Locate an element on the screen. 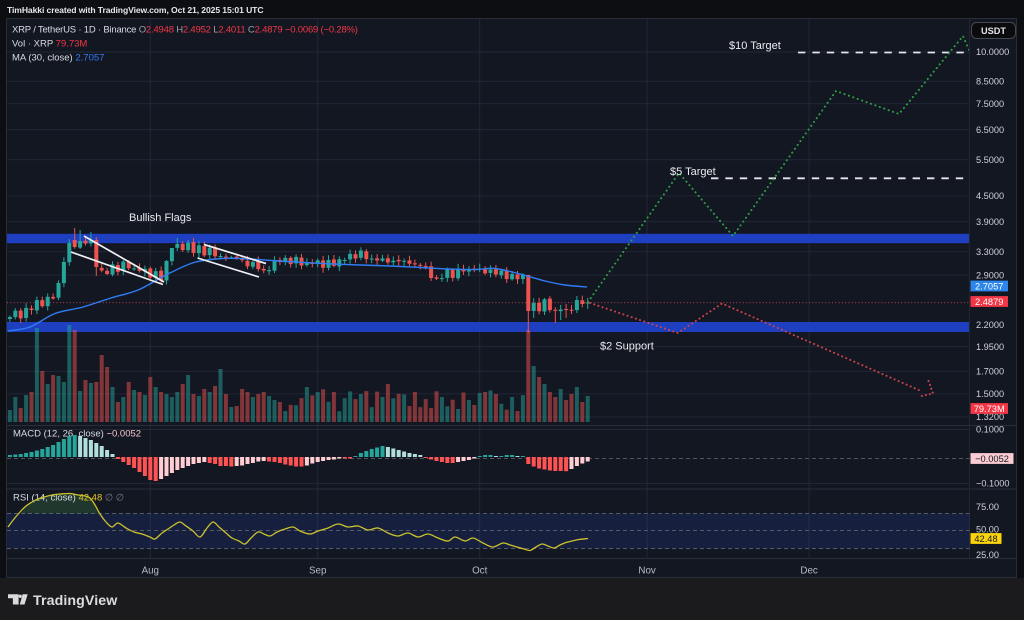 This screenshot has width=1024, height=620. svg-text: 6.5000 is located at coordinates (990, 130).